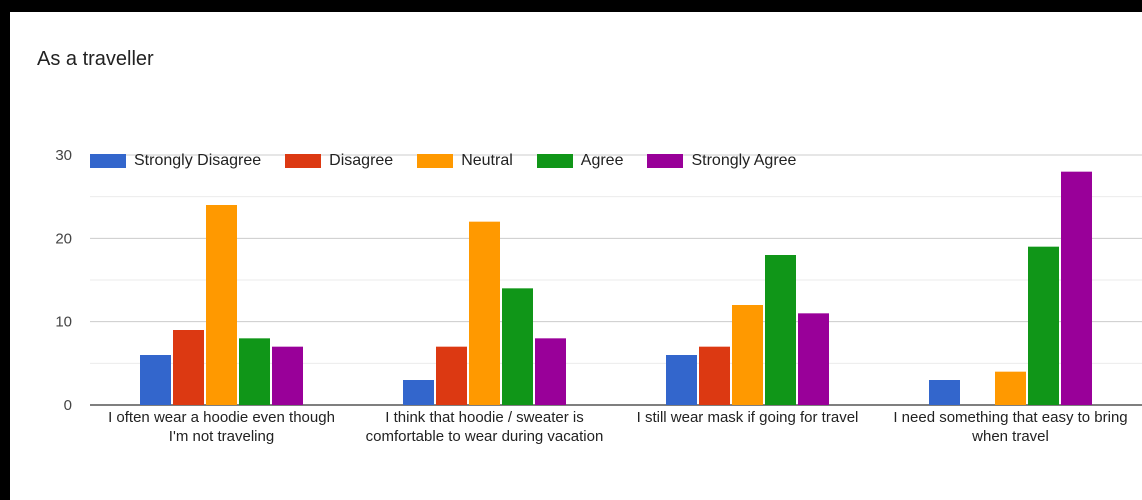 The image size is (1142, 500). I want to click on legend-label: Disagree, so click(361, 160).